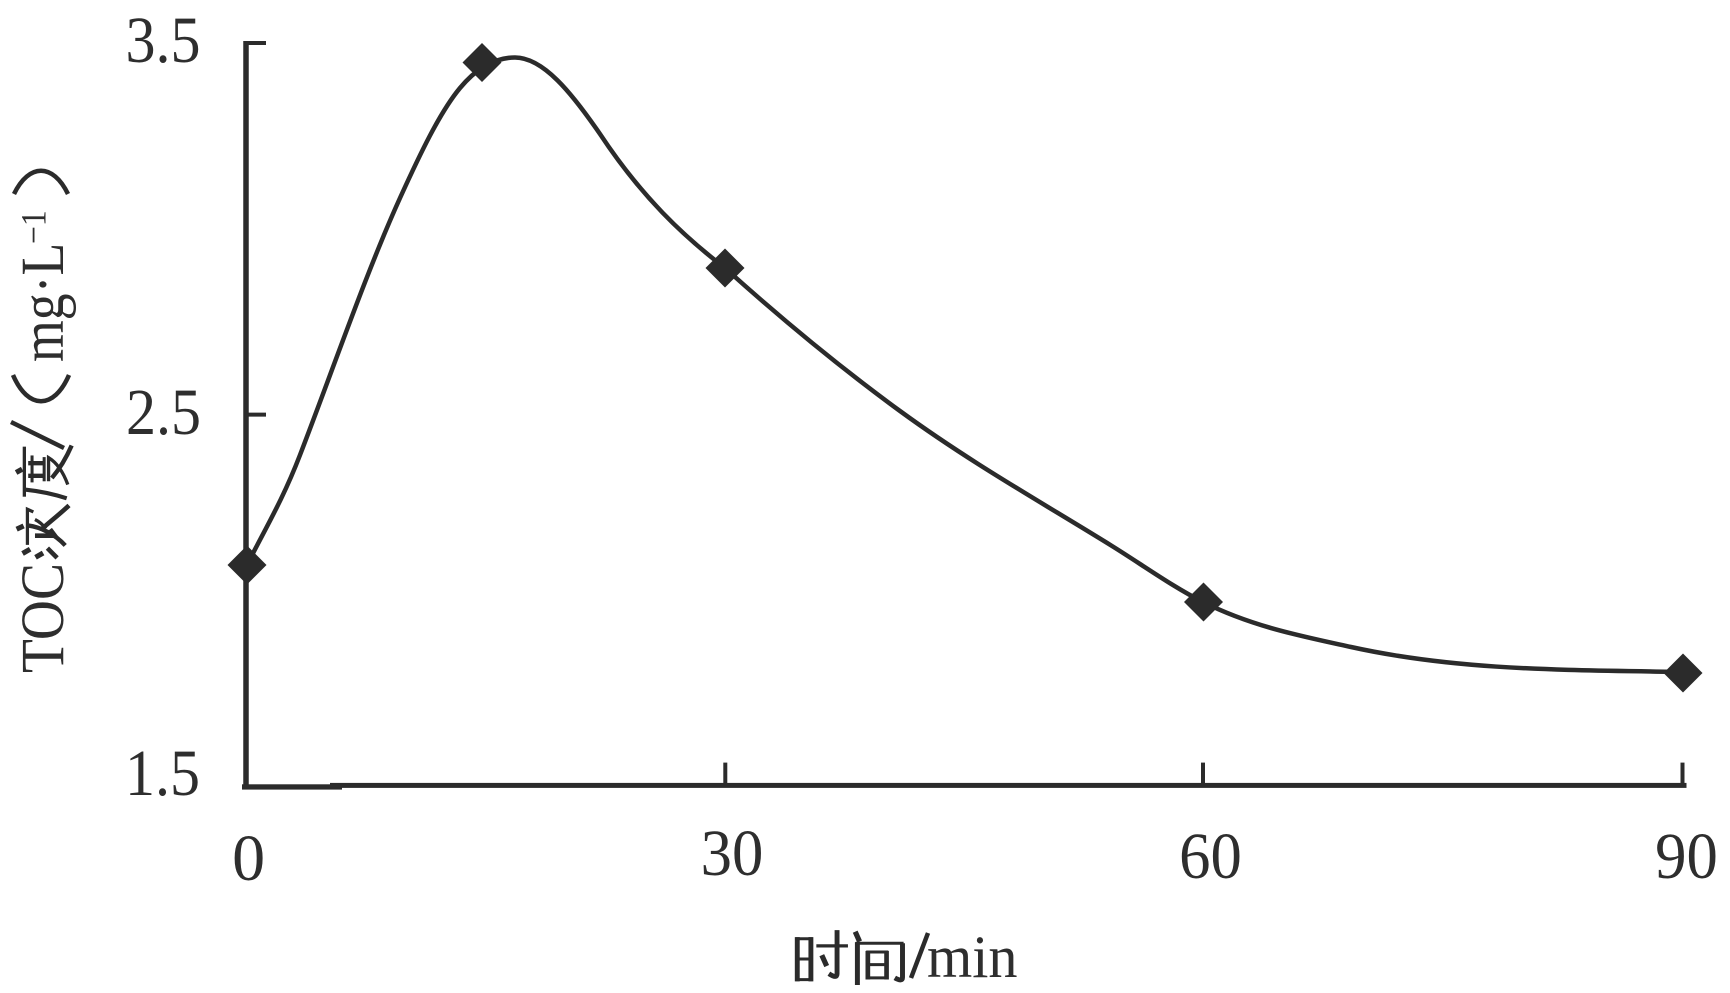  I want to click on svg-text: 0, so click(248, 858).